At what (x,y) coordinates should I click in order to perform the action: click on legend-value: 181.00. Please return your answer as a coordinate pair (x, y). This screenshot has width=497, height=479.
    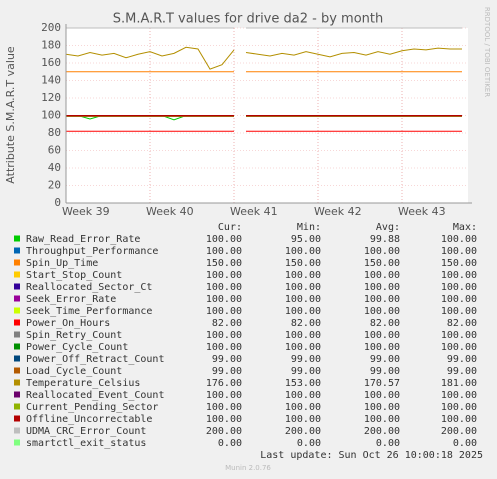
    Looking at the image, I should click on (459, 383).